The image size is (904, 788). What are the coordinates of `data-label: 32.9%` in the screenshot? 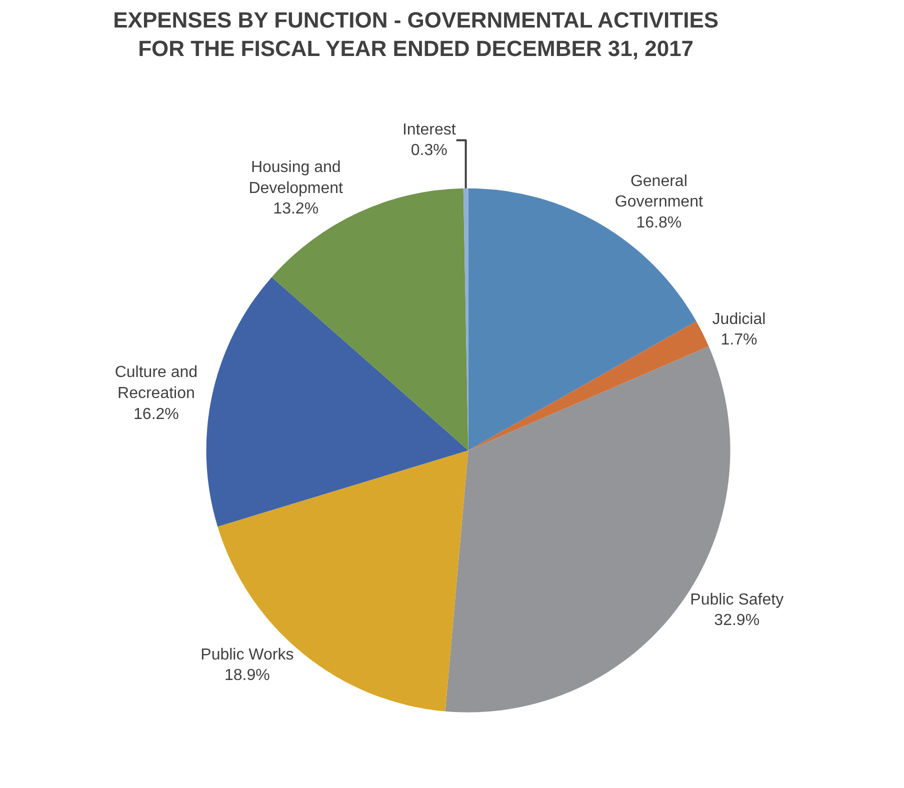 It's located at (737, 621).